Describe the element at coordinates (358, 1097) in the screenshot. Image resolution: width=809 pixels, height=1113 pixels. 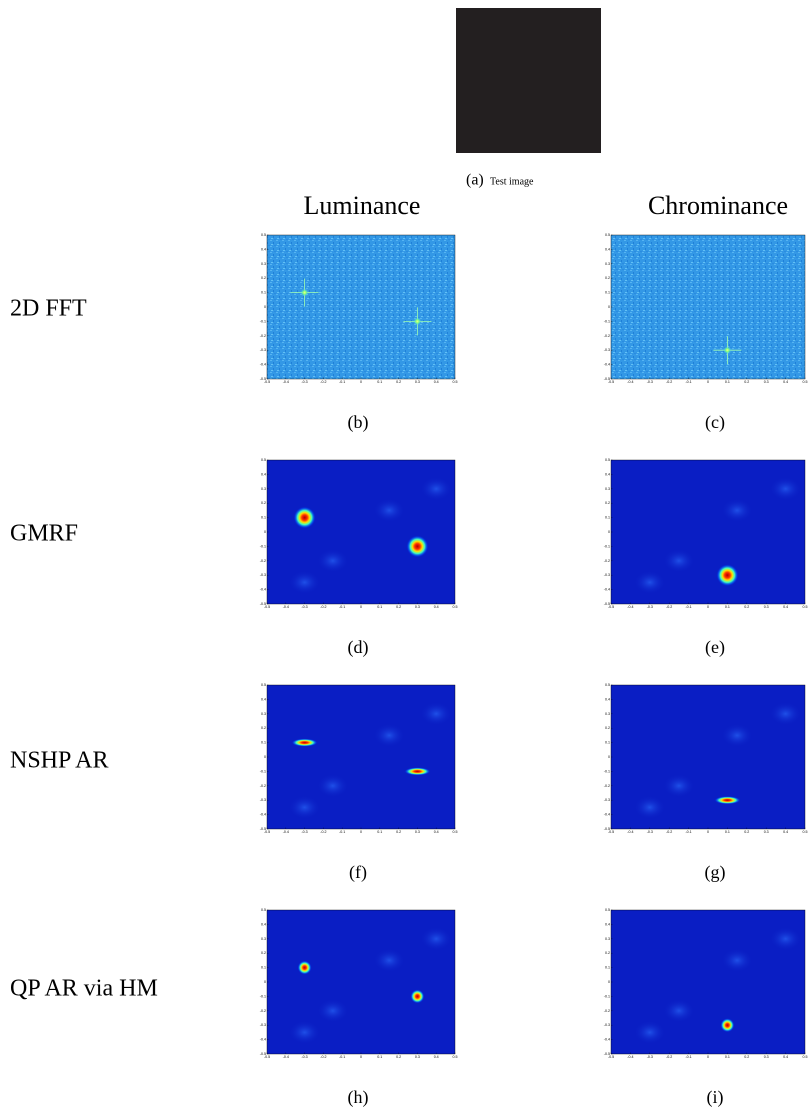
I see `panel-caption: (h)` at that location.